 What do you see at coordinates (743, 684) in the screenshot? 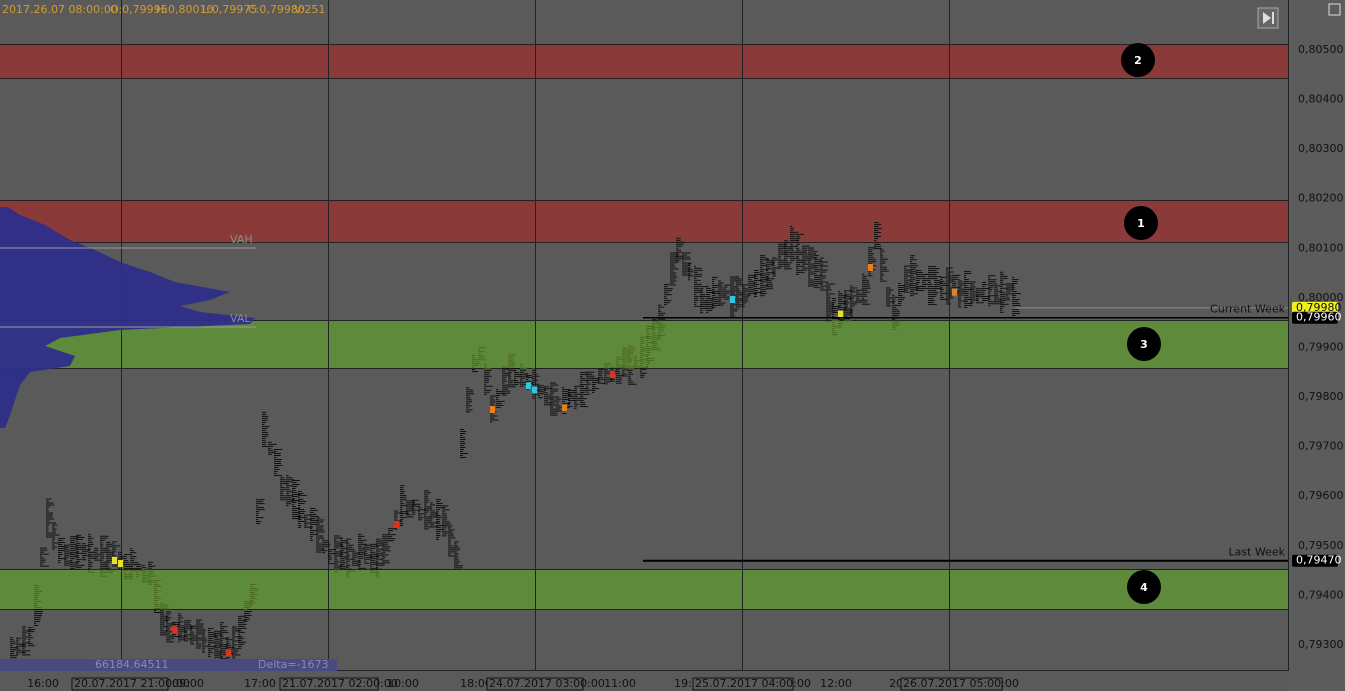
I see `date-box` at bounding box center [743, 684].